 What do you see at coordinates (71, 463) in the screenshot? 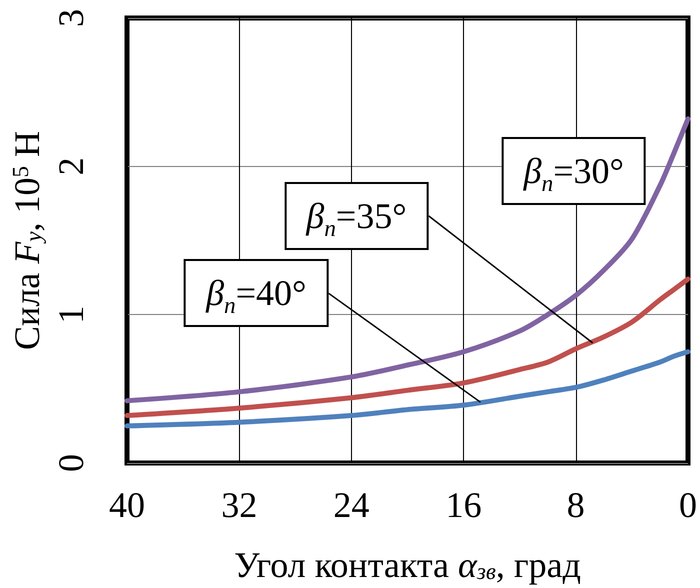
I see `y-tick-label: 0` at bounding box center [71, 463].